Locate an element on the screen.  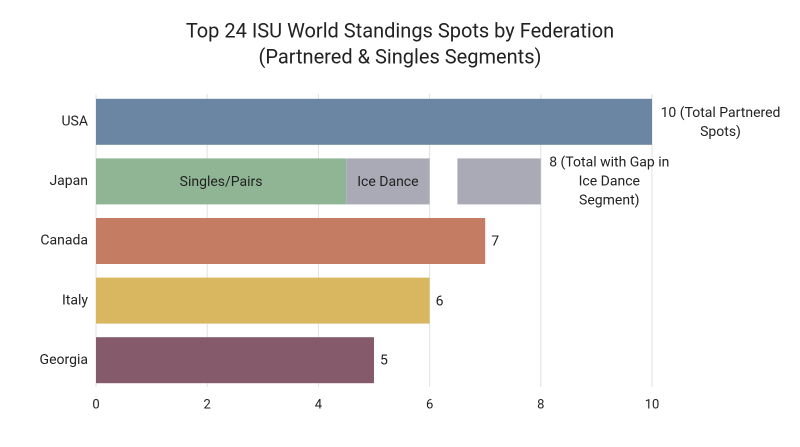
value-label: 5 is located at coordinates (384, 360).